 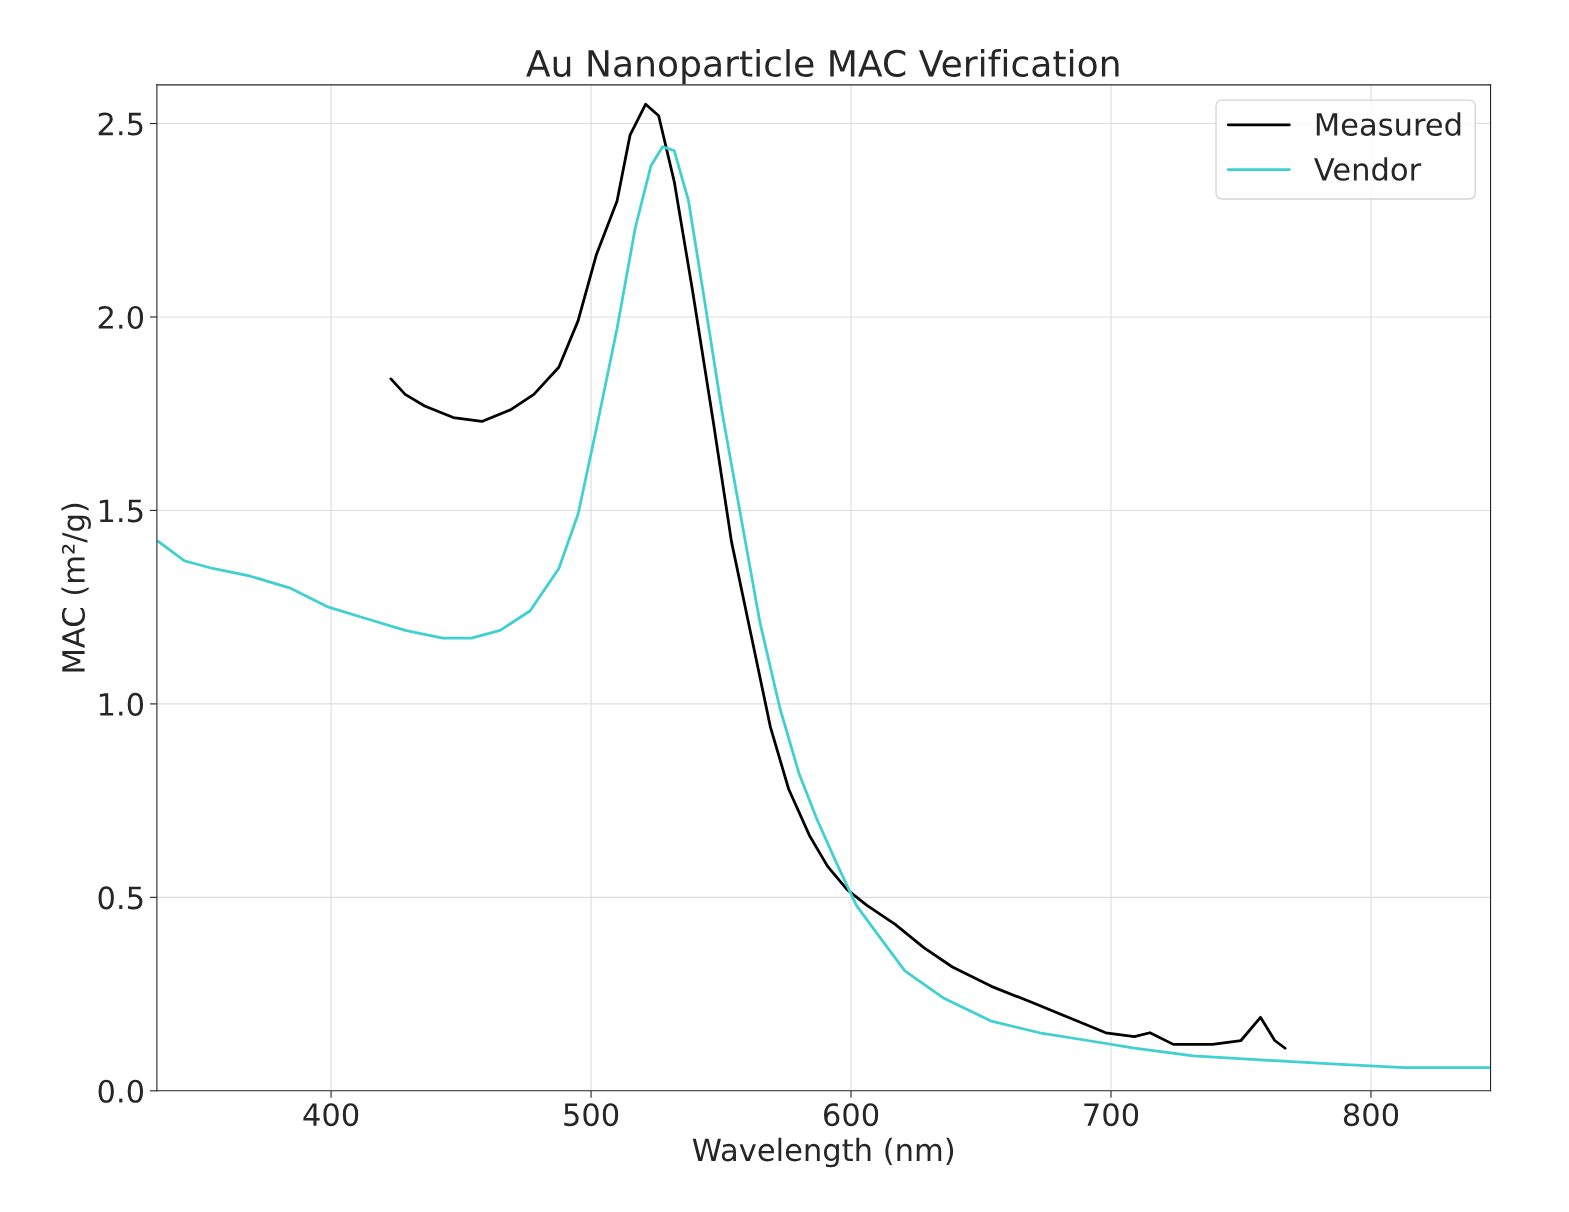 I want to click on y-tick-label: 0.0, so click(x=121, y=1091).